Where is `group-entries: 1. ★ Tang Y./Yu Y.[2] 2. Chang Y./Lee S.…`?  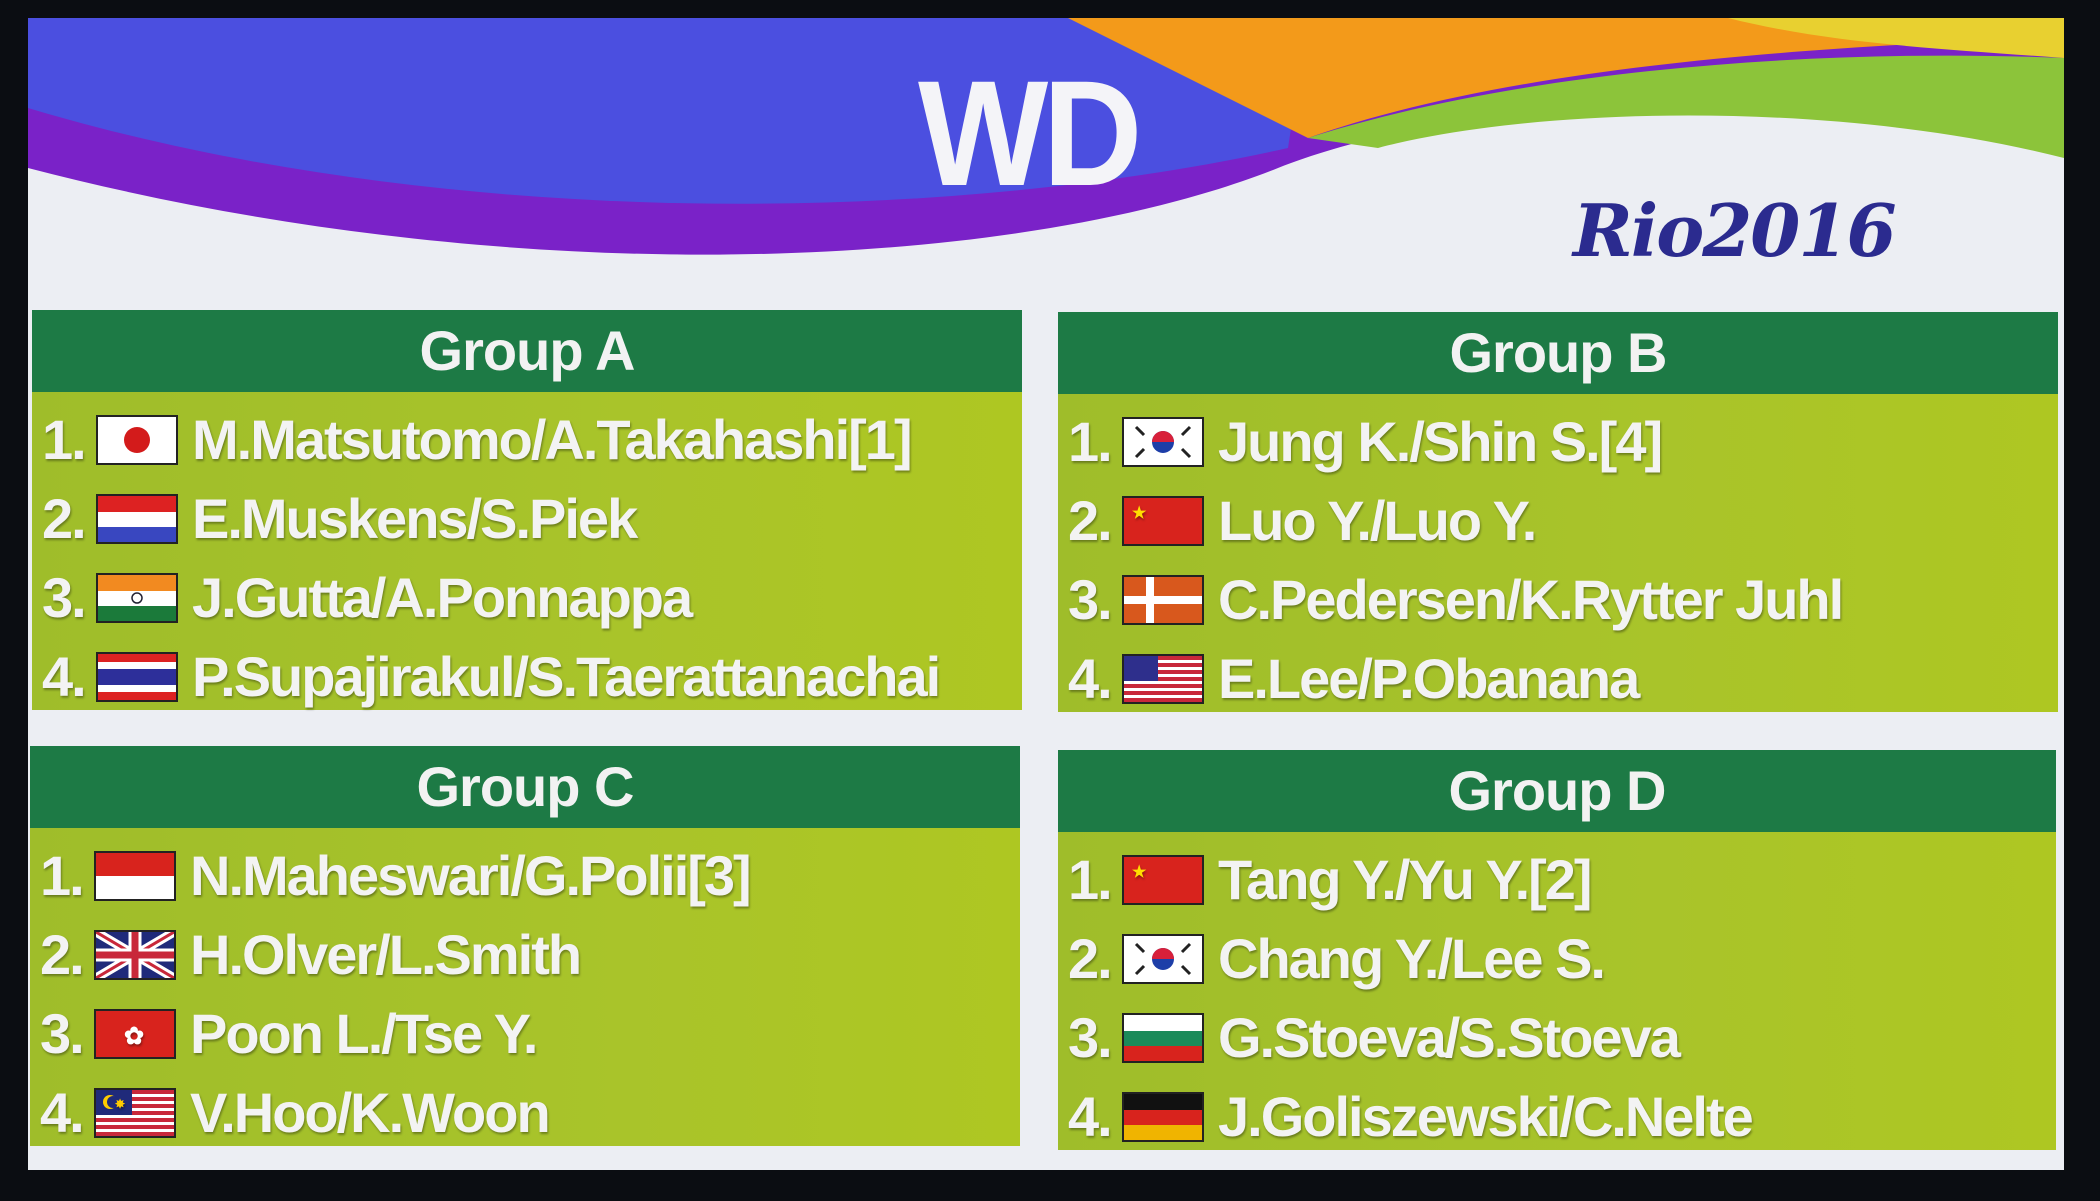
group-entries: 1. ★ Tang Y./Yu Y.[2] 2. Chang Y./Lee S.… is located at coordinates (1557, 991).